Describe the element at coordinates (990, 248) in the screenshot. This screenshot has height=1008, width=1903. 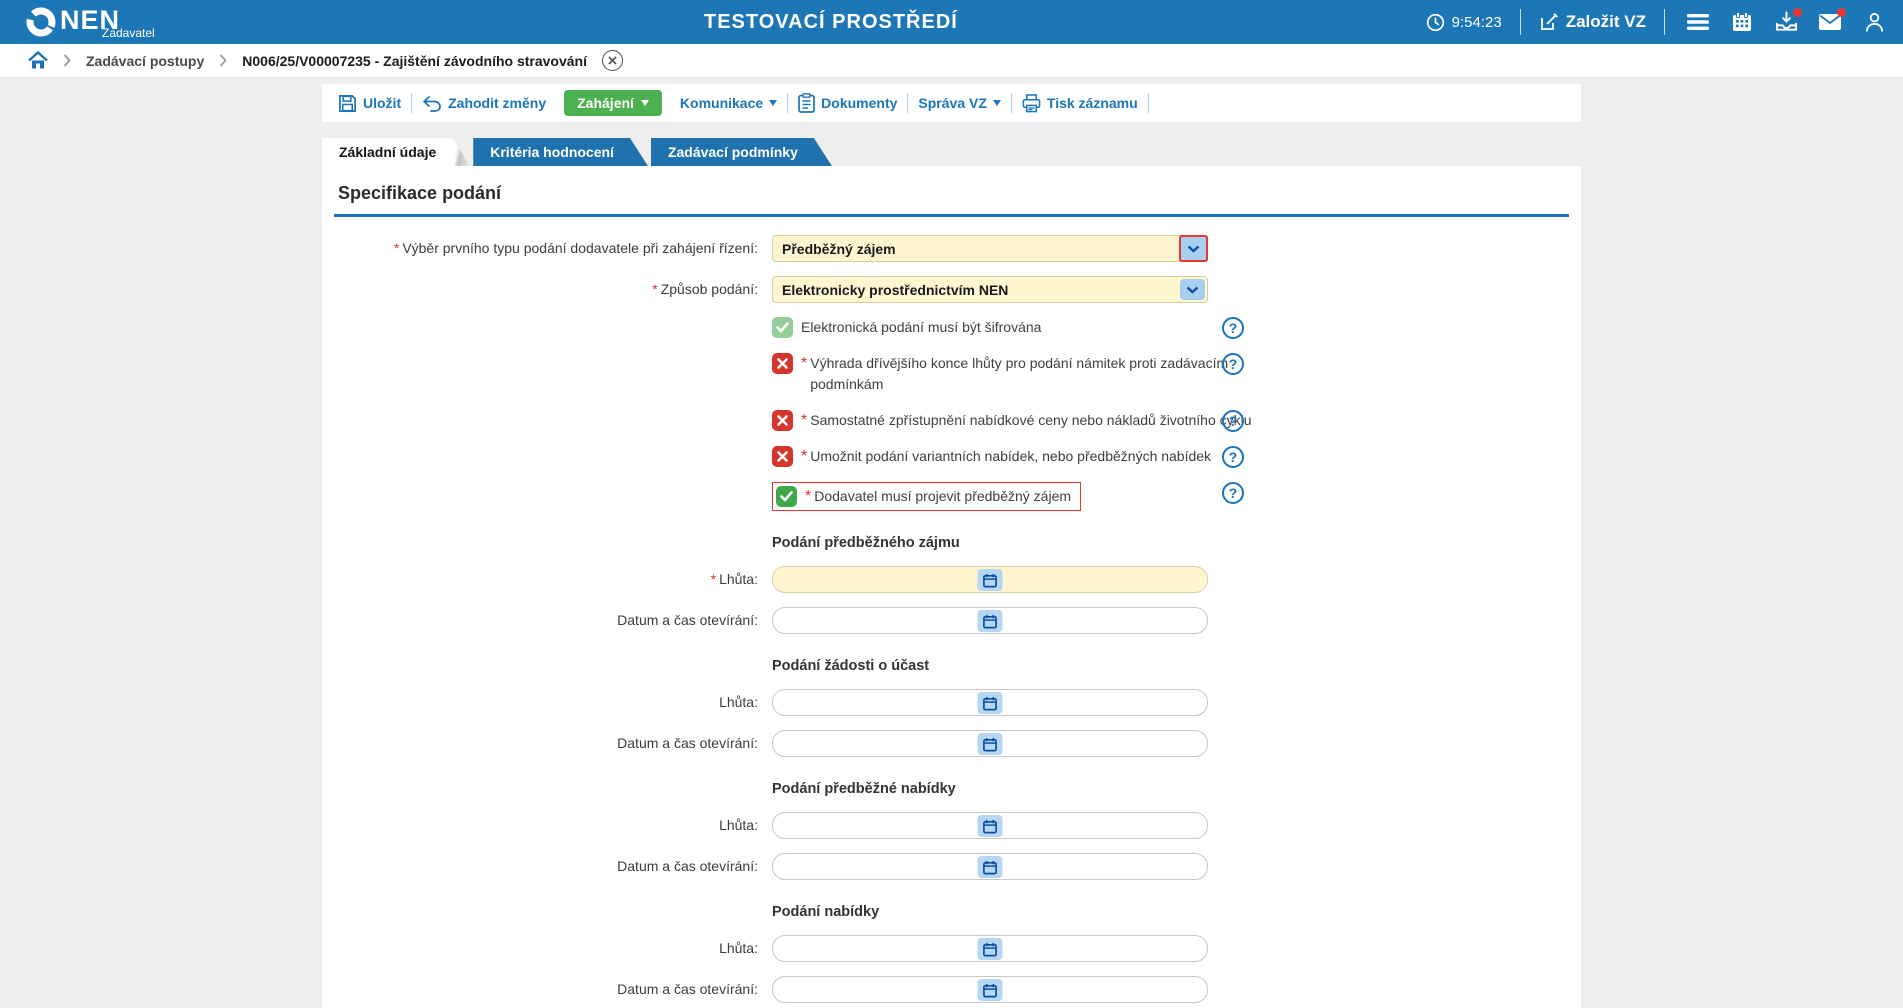
I see `first-submission-type-select: Předběžný zájem` at that location.